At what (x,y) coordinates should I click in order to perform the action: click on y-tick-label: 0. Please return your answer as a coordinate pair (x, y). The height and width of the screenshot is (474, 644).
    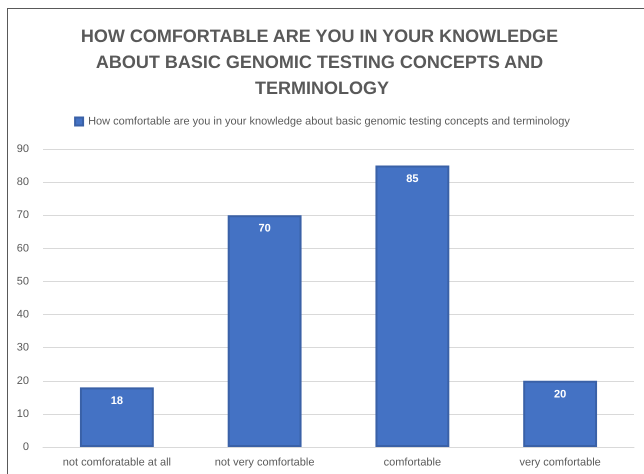
    Looking at the image, I should click on (25, 447).